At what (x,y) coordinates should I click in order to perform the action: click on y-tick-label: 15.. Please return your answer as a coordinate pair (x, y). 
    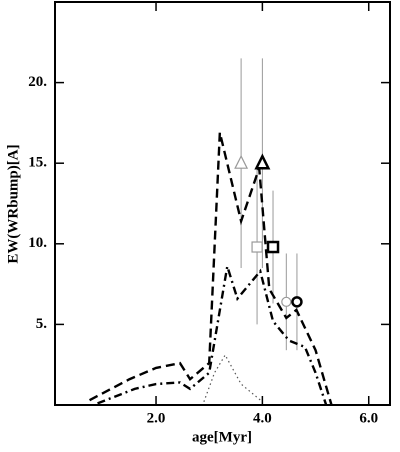
    Looking at the image, I should click on (37, 163).